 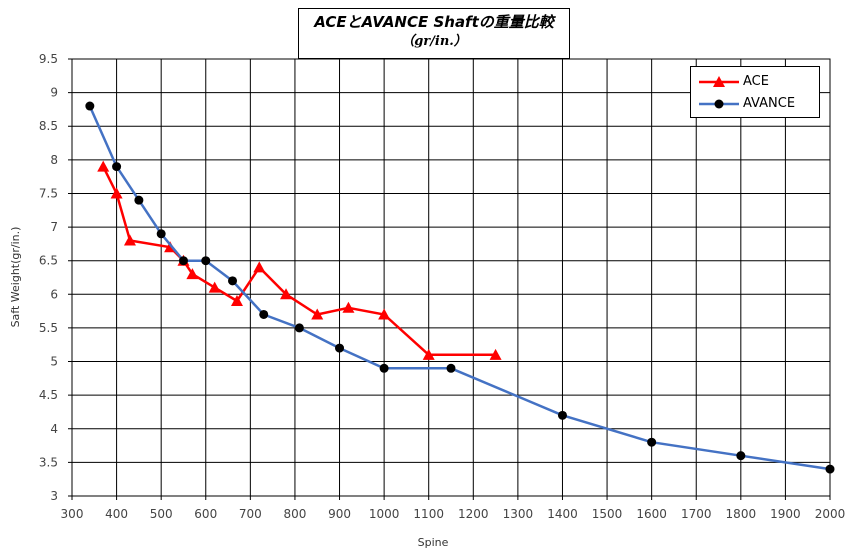 What do you see at coordinates (48, 126) in the screenshot?
I see `y-tick-label: 8.5` at bounding box center [48, 126].